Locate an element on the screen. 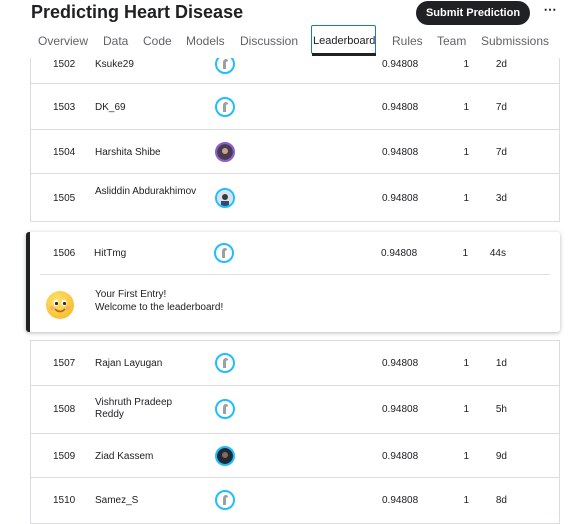  table-row: 1505 Asliddin Abdurakhimov 0.94808 1 3d is located at coordinates (295, 198).